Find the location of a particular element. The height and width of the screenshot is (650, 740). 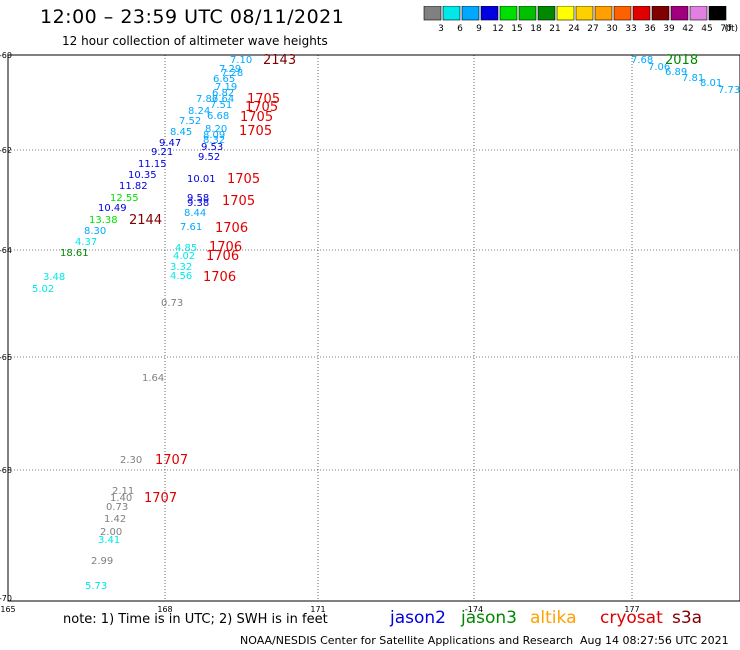

pass-time-label: 2018 is located at coordinates (681, 60).